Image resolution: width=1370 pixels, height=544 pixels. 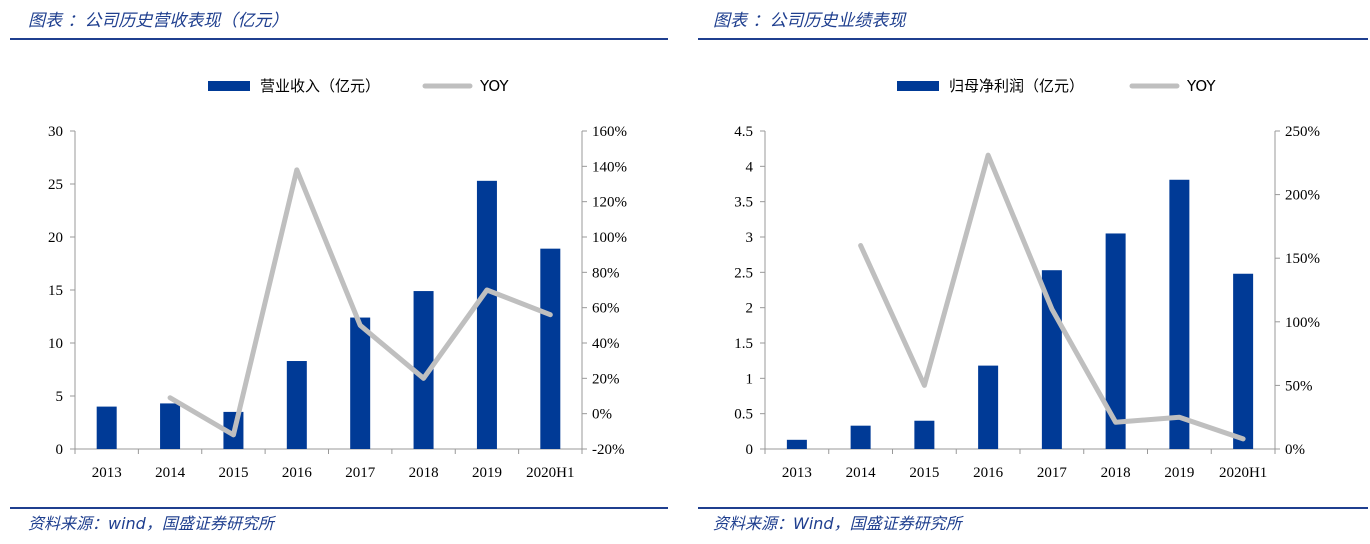 What do you see at coordinates (608, 450) in the screenshot?
I see `chart0-y-right-tick-label: -20%` at bounding box center [608, 450].